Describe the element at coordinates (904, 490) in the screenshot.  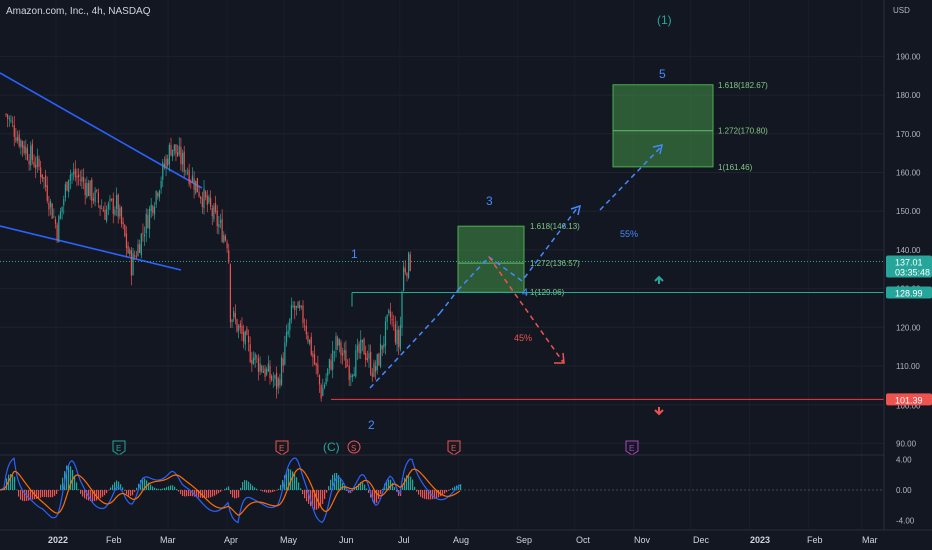
I see `oscillator-tick-label: 0.00` at that location.